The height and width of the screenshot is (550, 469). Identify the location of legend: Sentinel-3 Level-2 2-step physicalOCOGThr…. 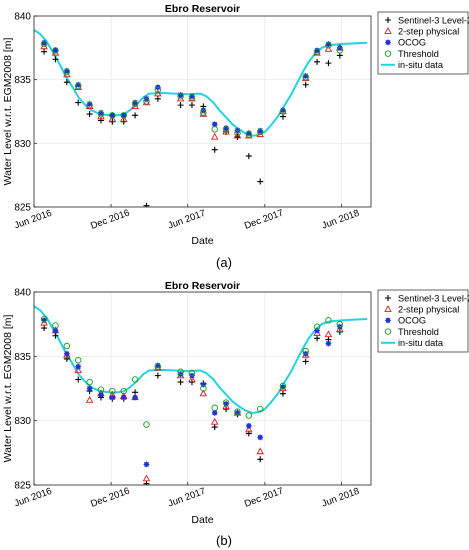
(423, 43).